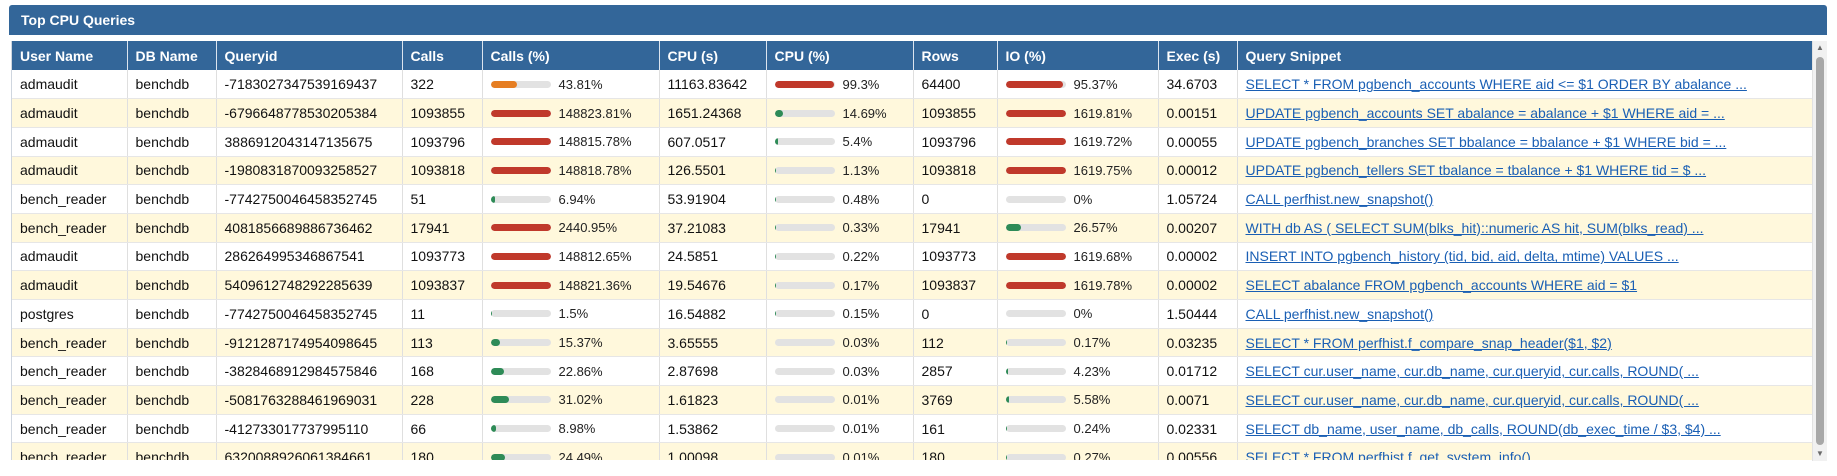 The image size is (1837, 476). What do you see at coordinates (309, 55) in the screenshot?
I see `column-header-queryid: Queryid` at bounding box center [309, 55].